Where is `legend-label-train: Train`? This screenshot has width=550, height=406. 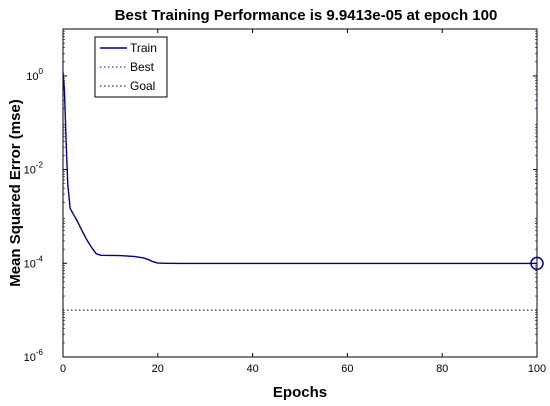
legend-label-train: Train is located at coordinates (143, 48).